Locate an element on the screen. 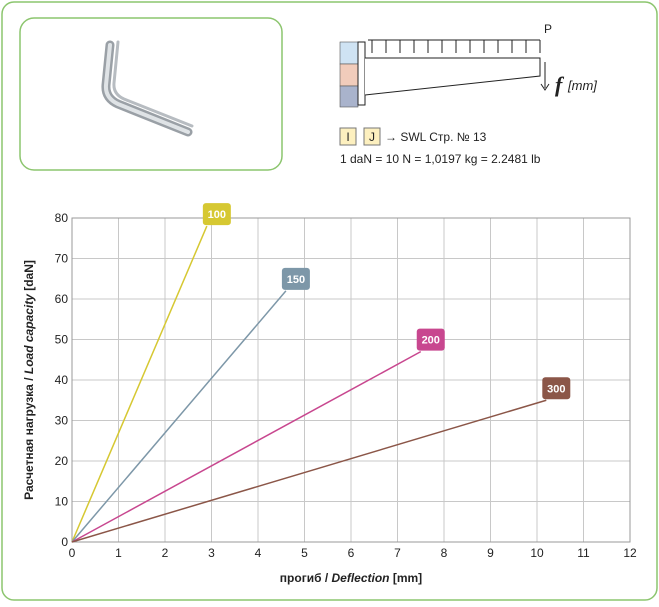 Image resolution: width=659 pixels, height=607 pixels. series-label: 300 is located at coordinates (556, 389).